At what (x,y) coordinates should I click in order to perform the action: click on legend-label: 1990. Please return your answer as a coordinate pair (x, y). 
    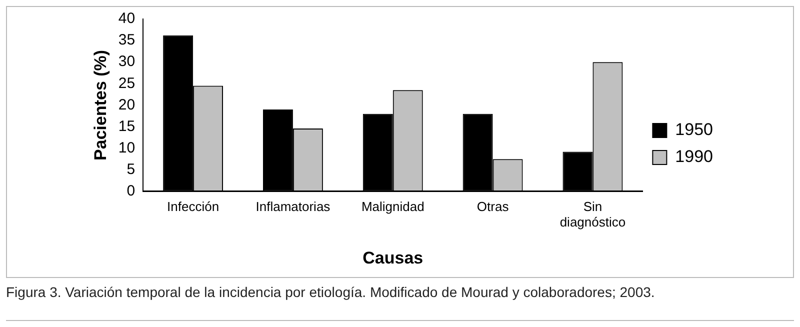
    Looking at the image, I should click on (694, 156).